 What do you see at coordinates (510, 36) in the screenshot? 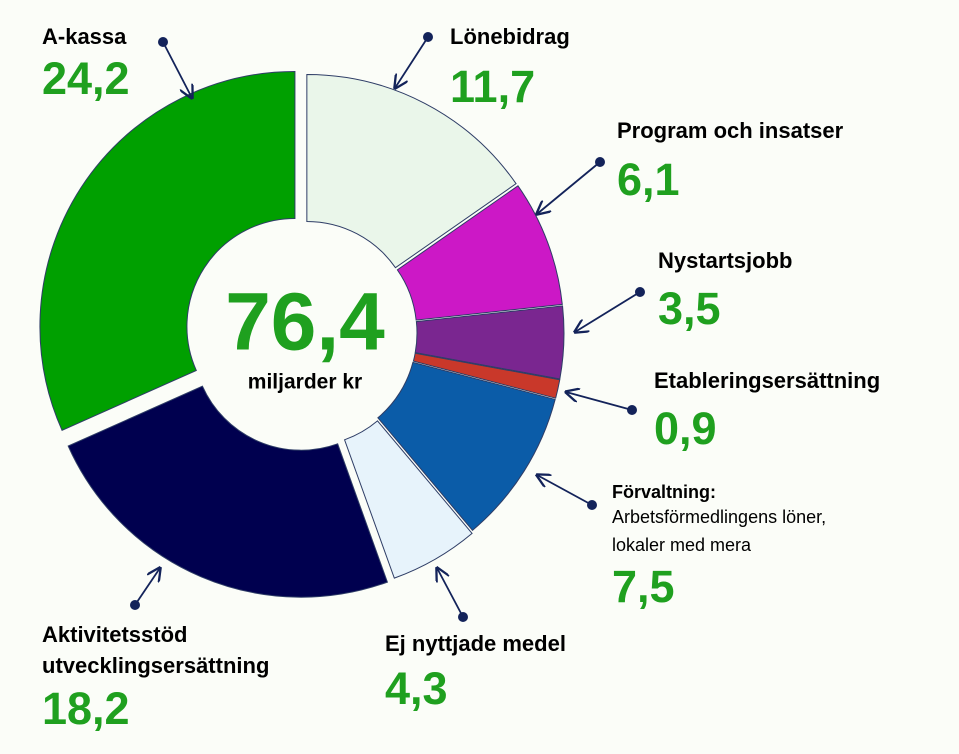
I see `slice-name: Lönebidrag` at bounding box center [510, 36].